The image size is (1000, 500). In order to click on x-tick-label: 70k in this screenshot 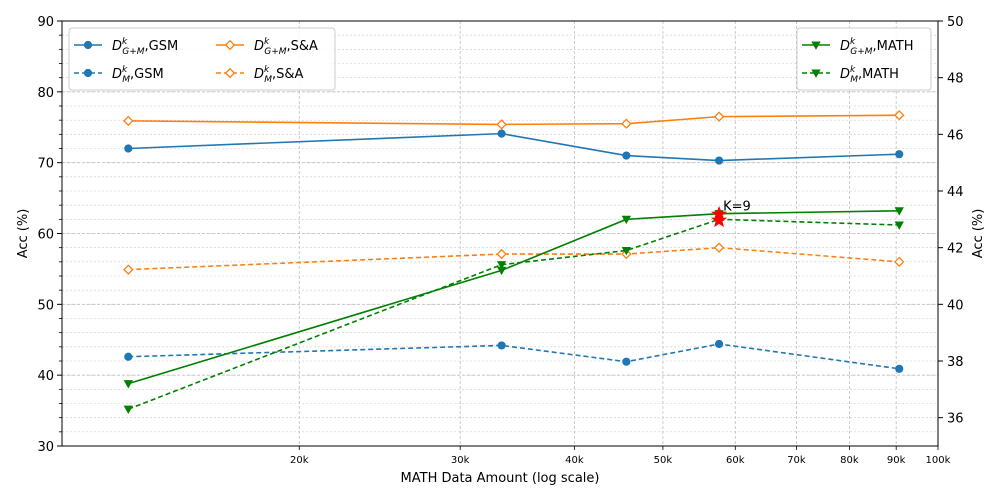, I will do `click(796, 460)`.